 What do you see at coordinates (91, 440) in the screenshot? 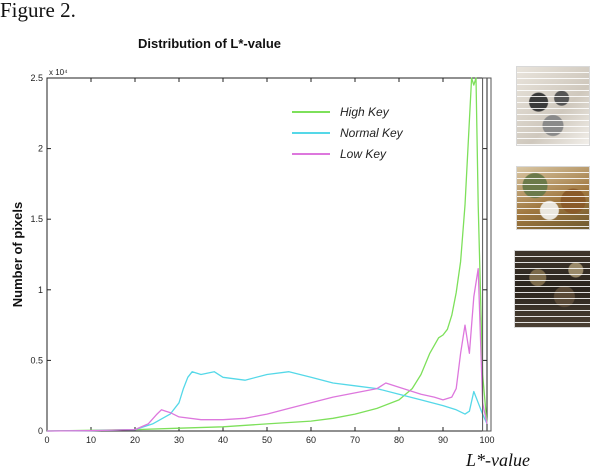
I see `x-tick-label: 10` at bounding box center [91, 440].